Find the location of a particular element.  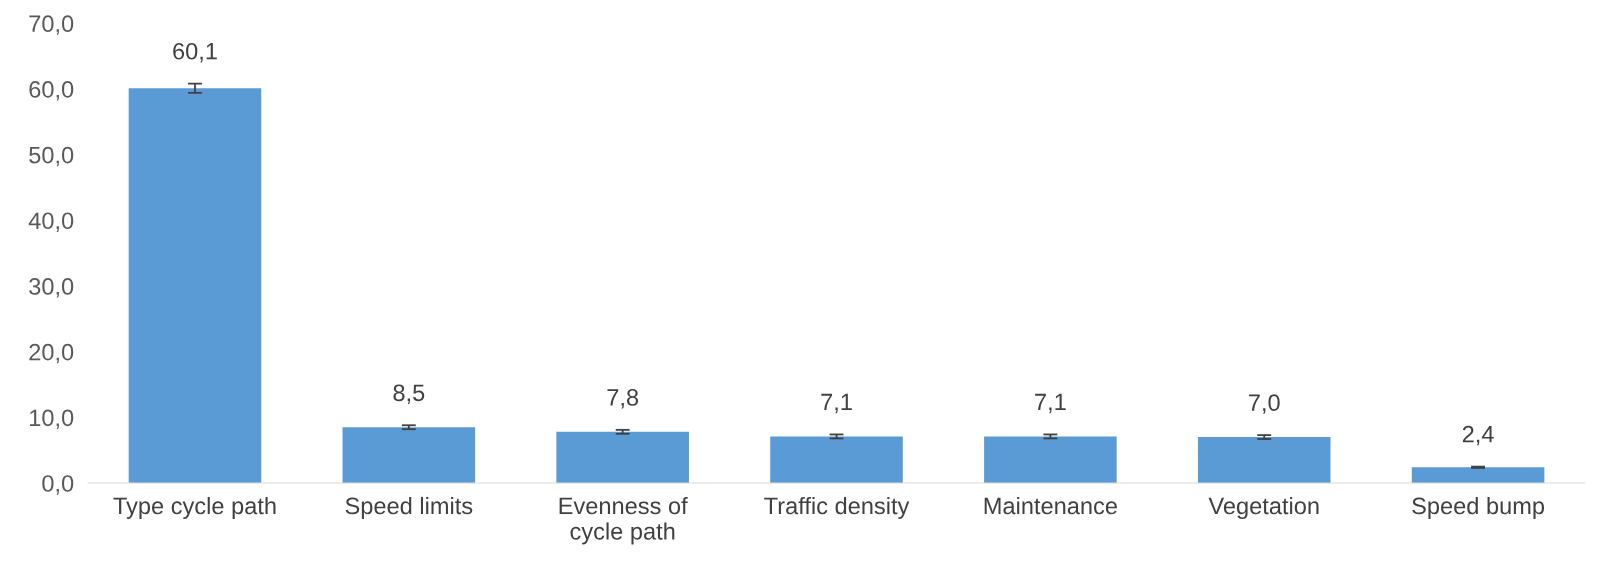

y-tick-label: 50,0 is located at coordinates (51, 156).